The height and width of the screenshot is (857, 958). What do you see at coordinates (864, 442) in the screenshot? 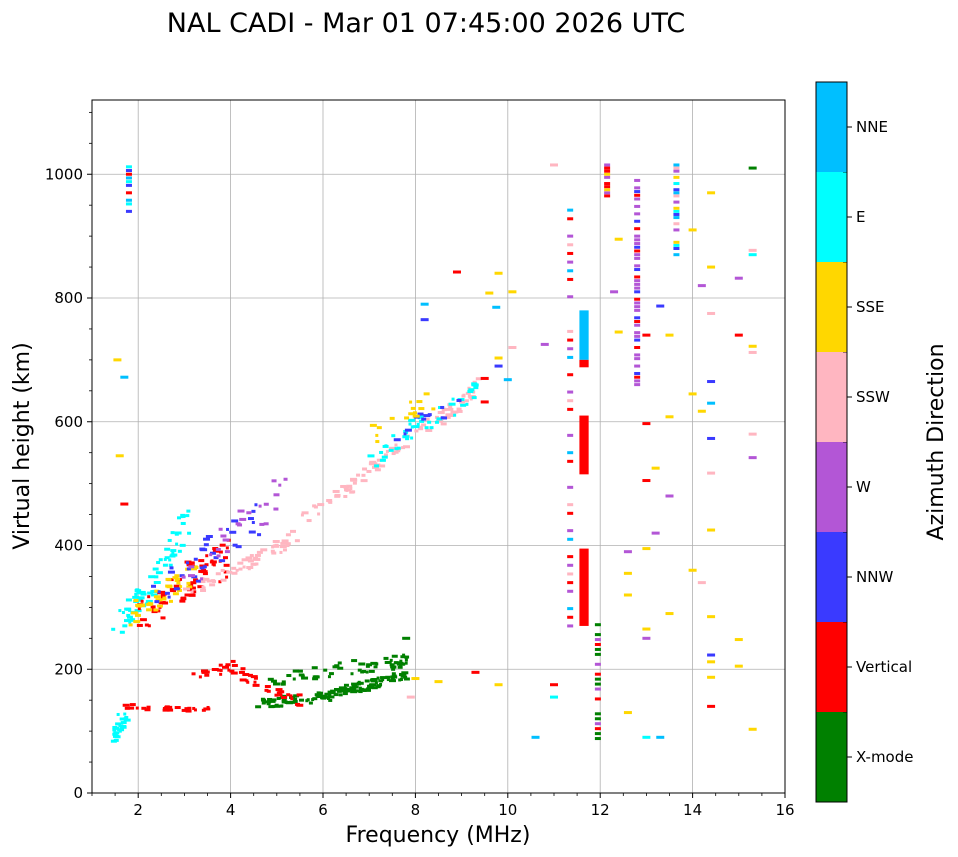
I see `colorbar: X-mode Vertical NNW W SSW SSE E NNE` at bounding box center [864, 442].